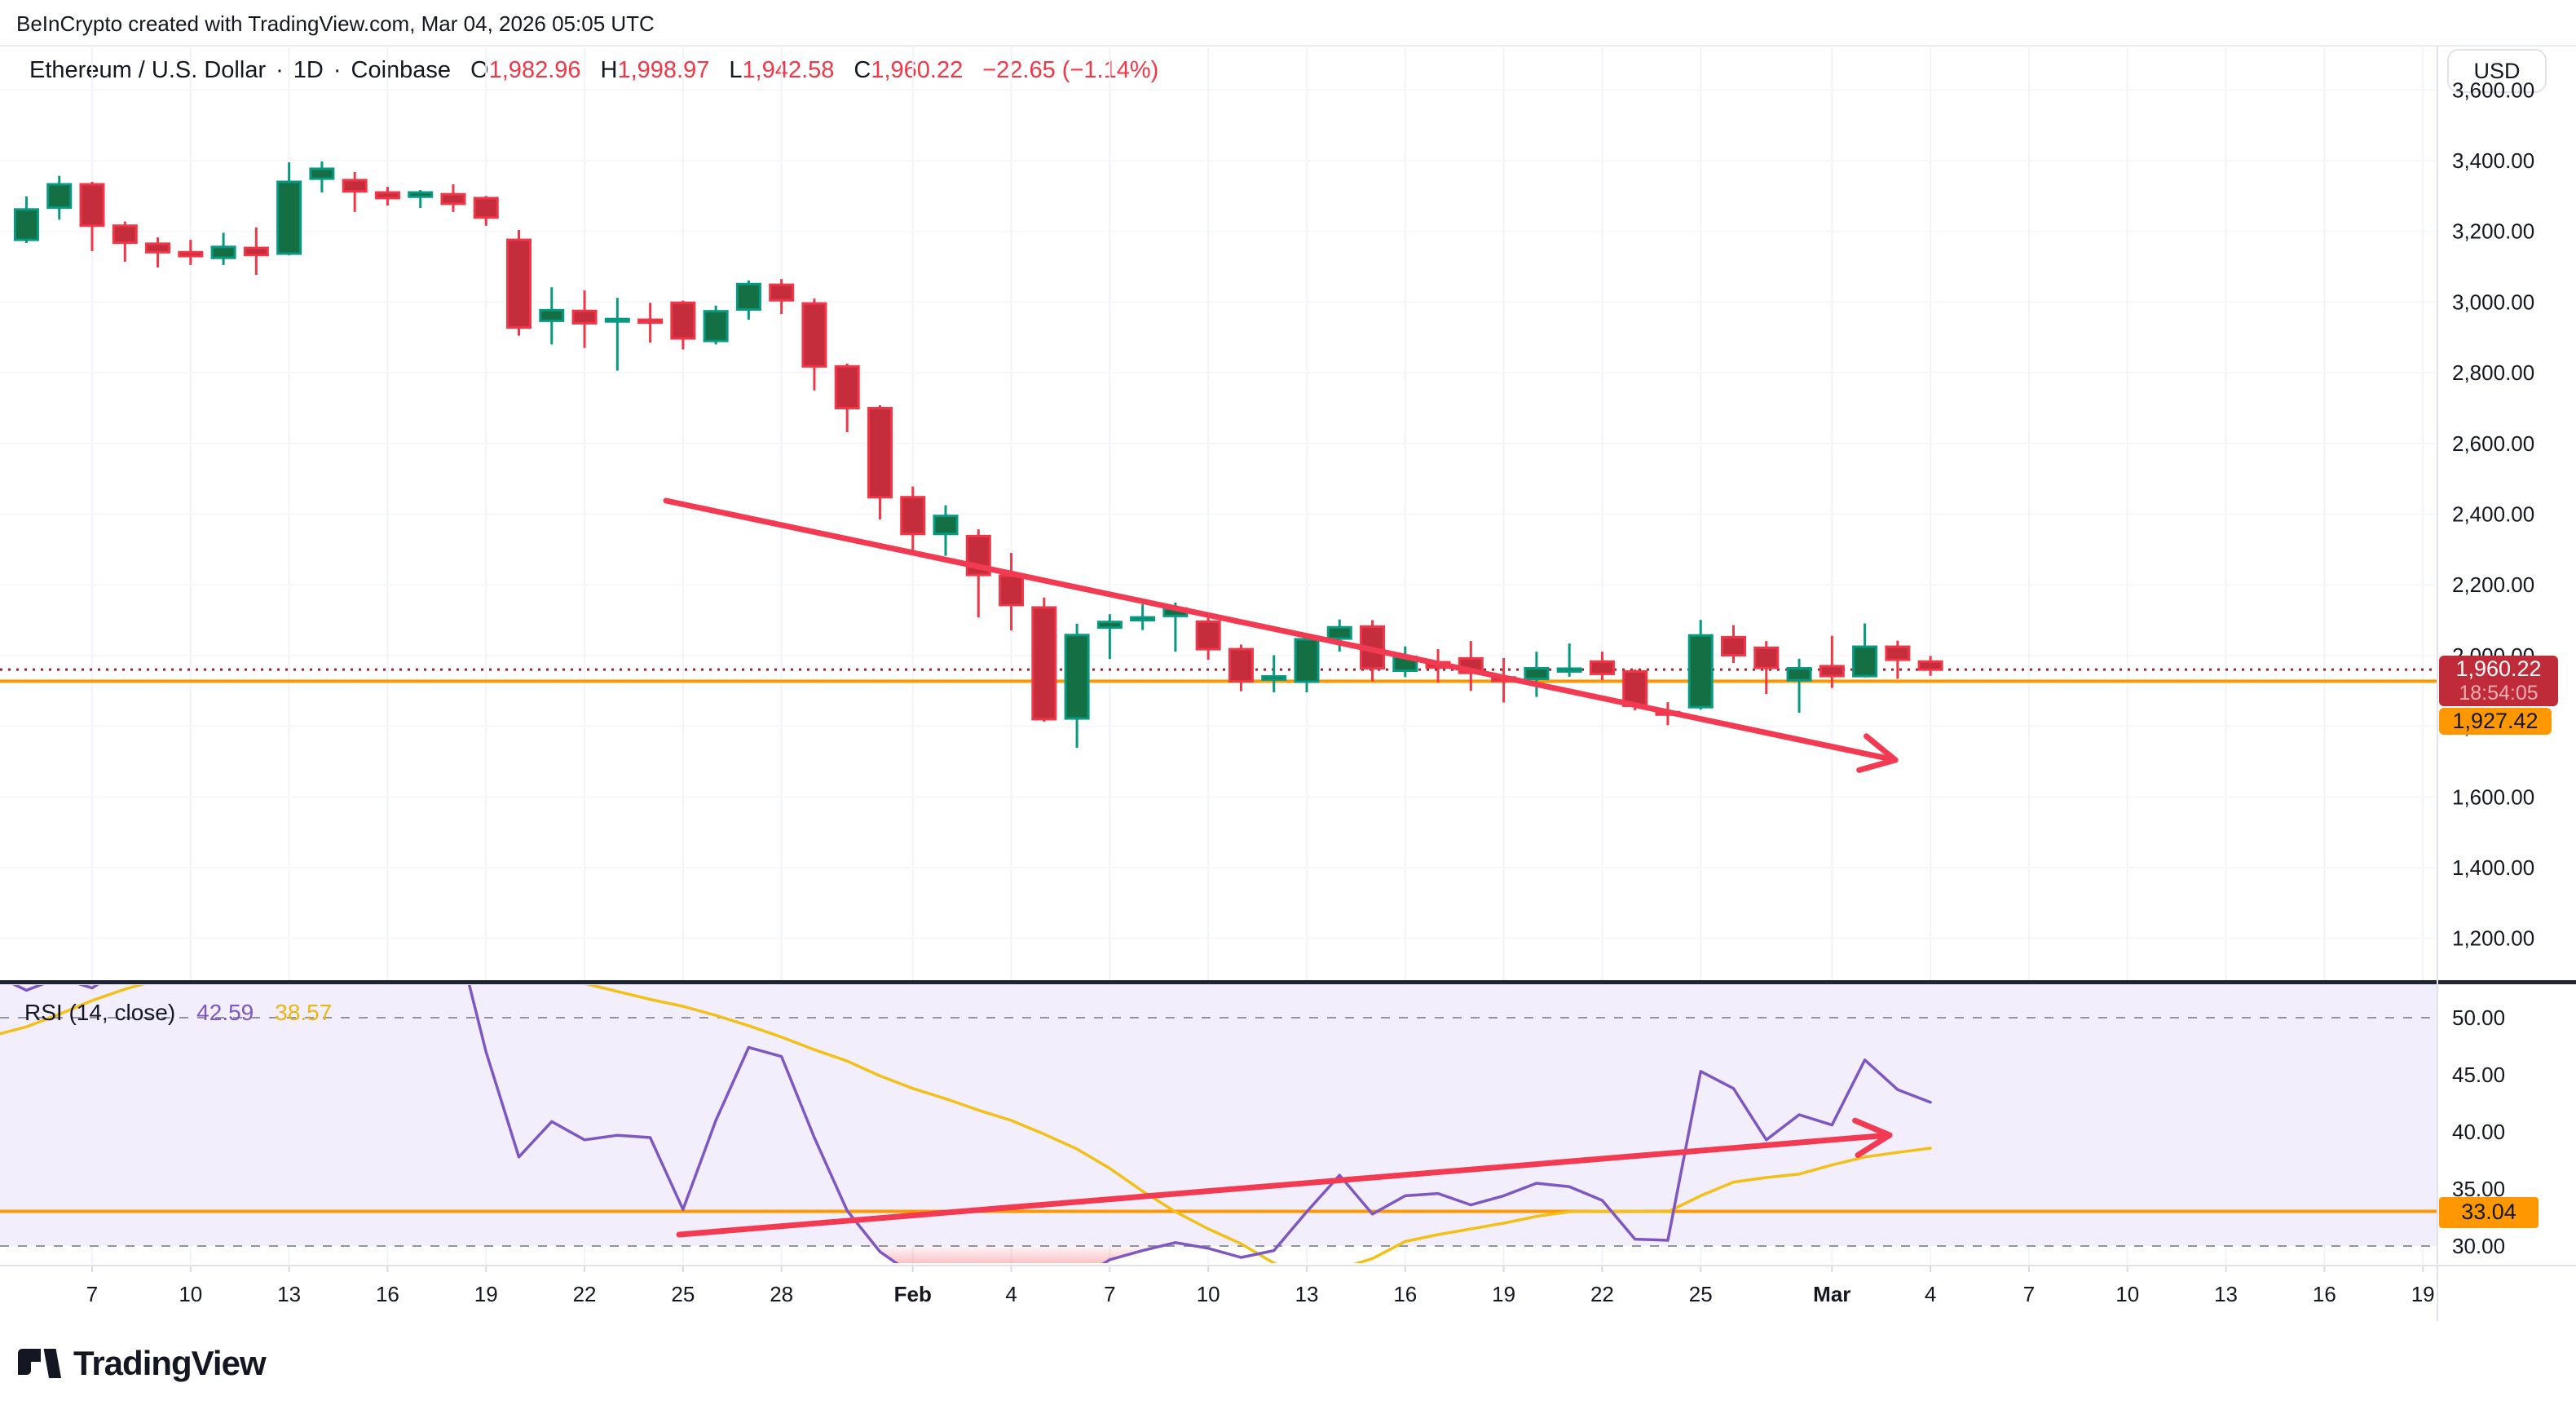 The image size is (2576, 1414). What do you see at coordinates (2493, 160) in the screenshot?
I see `price-tick-label: 3,400.00` at bounding box center [2493, 160].